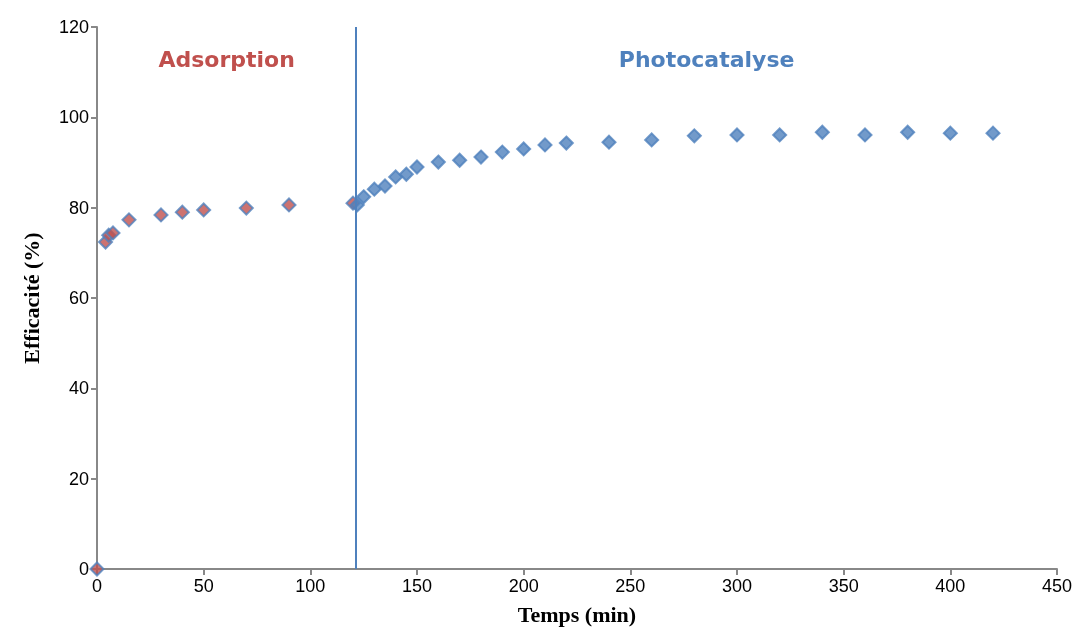 This screenshot has height=644, width=1081. What do you see at coordinates (78, 478) in the screenshot?
I see `y-tick-label: 20` at bounding box center [78, 478].